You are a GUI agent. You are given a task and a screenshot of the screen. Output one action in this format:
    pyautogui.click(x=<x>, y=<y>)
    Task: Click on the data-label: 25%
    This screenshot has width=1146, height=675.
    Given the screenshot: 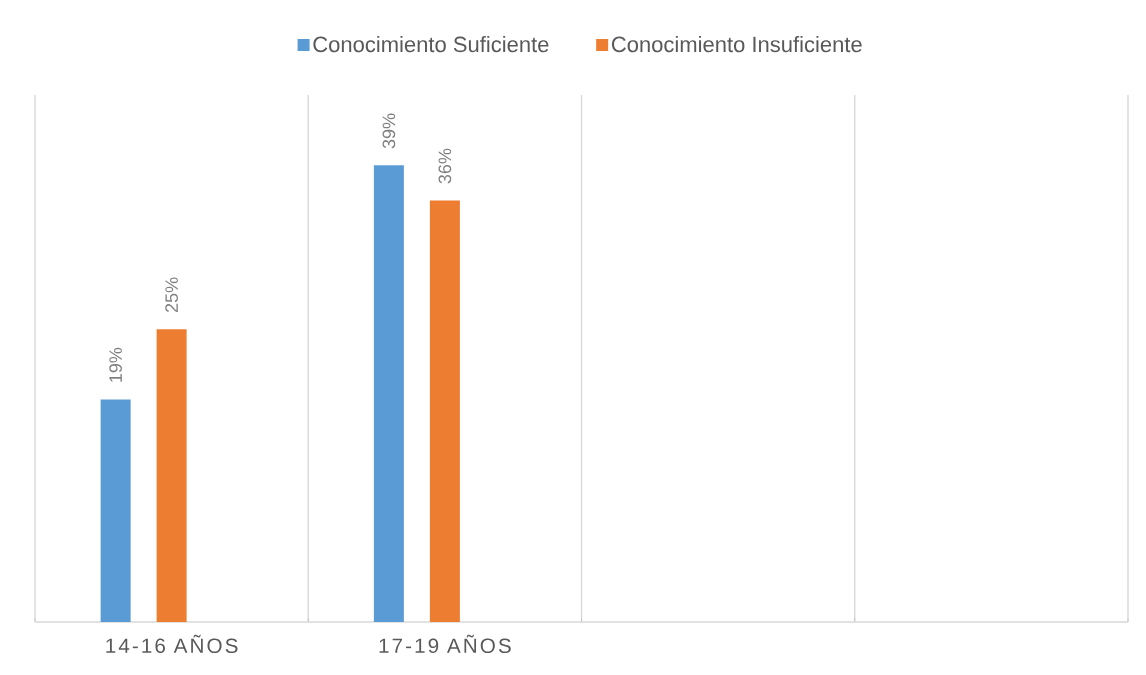 What is the action you would take?
    pyautogui.click(x=171, y=295)
    